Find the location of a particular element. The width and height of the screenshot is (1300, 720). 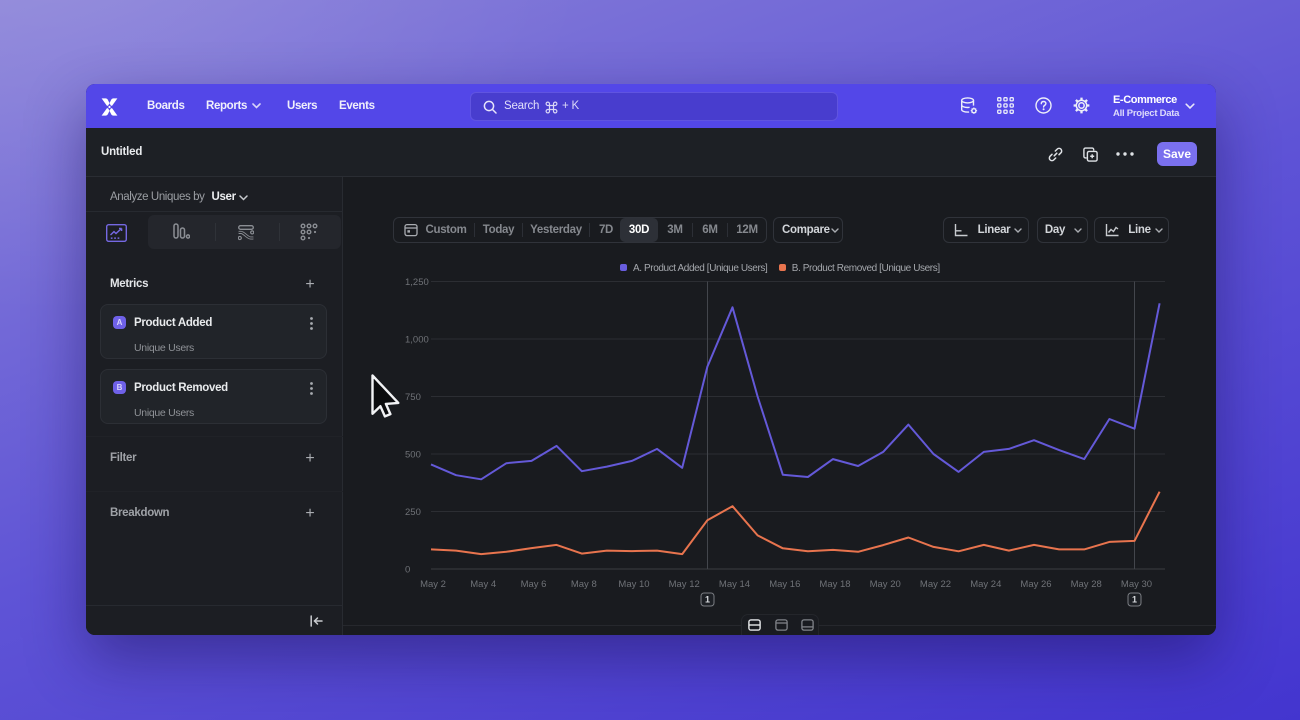

svg-text: May 4 is located at coordinates (483, 584).